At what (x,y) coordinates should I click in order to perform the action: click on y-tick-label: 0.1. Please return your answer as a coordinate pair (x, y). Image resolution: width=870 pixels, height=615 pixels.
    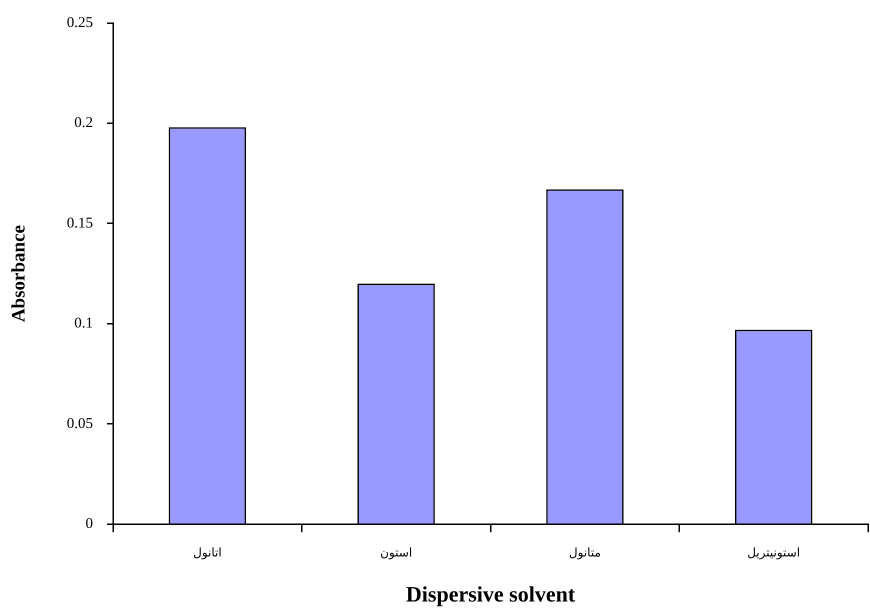
    Looking at the image, I should click on (84, 324).